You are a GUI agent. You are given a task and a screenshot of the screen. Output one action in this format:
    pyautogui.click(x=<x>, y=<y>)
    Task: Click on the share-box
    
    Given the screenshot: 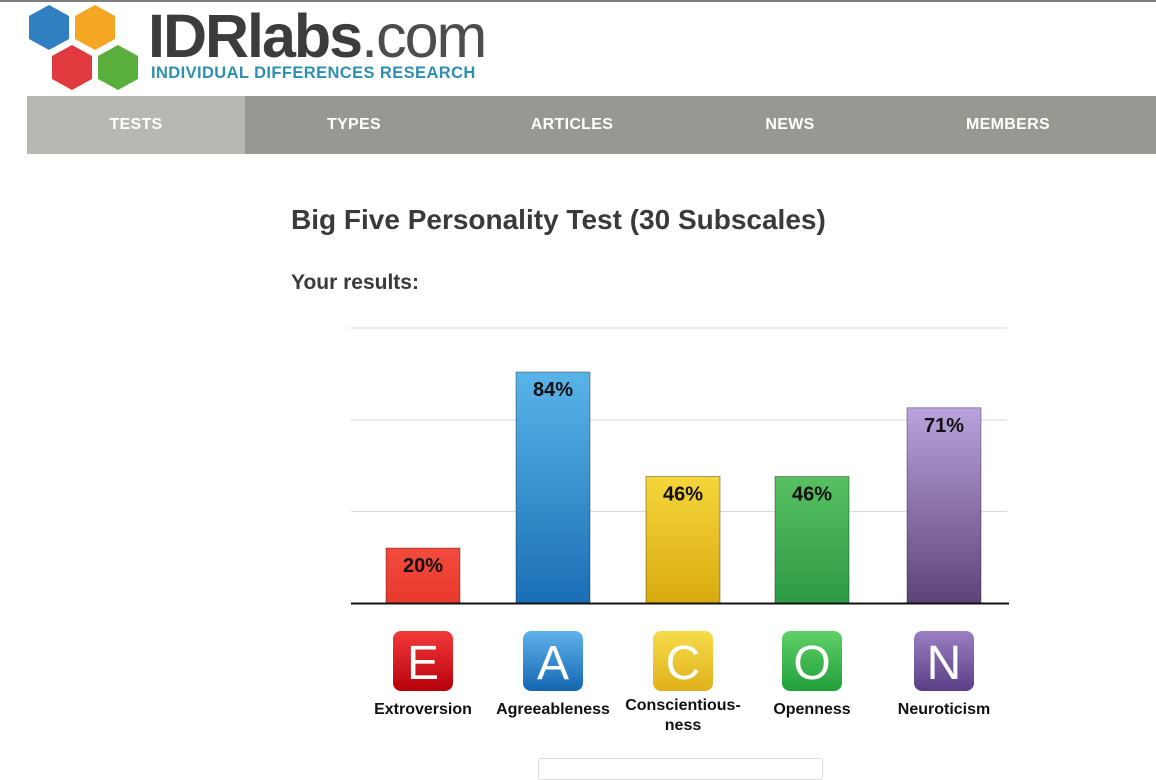 What is the action you would take?
    pyautogui.click(x=680, y=769)
    